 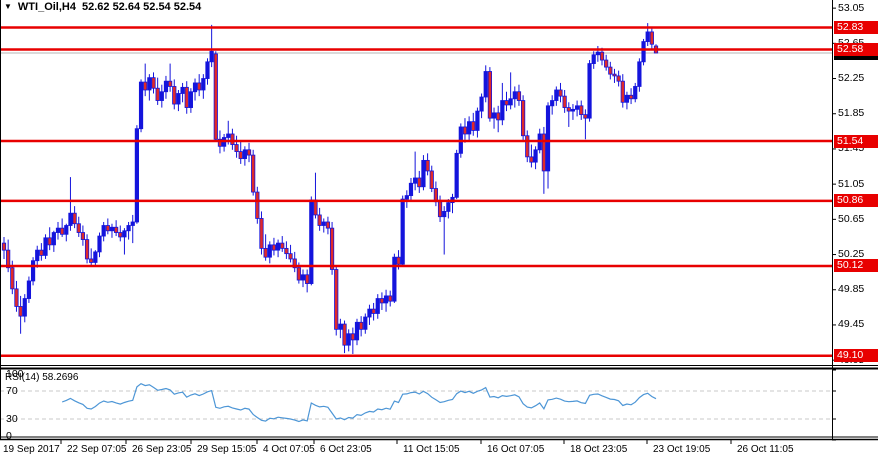 What do you see at coordinates (851, 218) in the screenshot?
I see `price-axis-label: 50.65` at bounding box center [851, 218].